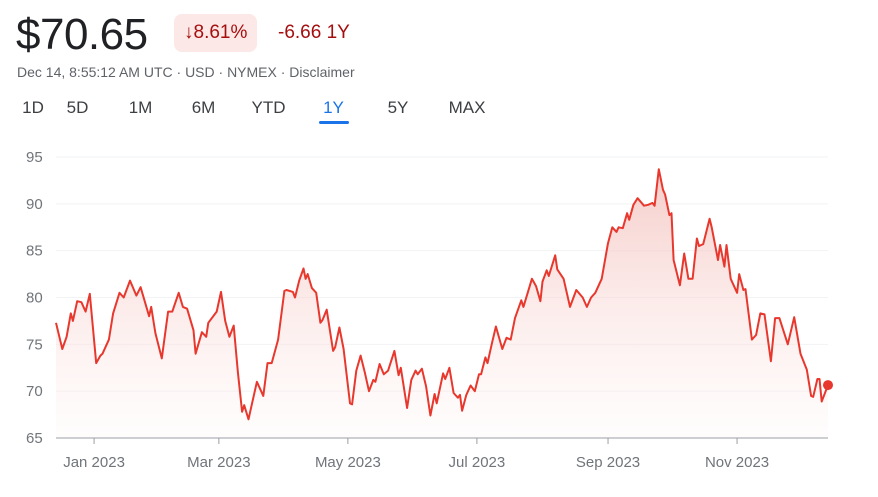  I want to click on x-tick-label: May 2023, so click(348, 462).